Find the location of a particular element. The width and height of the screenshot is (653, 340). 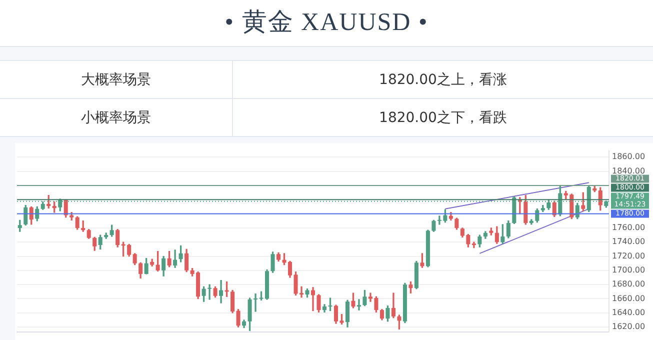

y-tick-label: 1660.00 is located at coordinates (629, 298).